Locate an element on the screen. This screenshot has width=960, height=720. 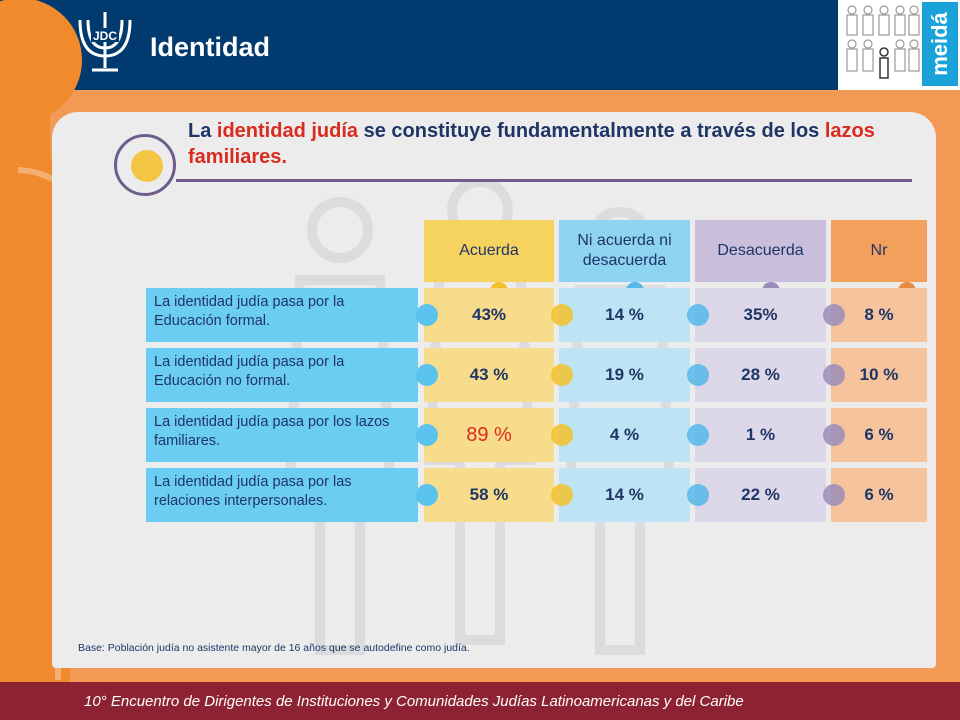
column-header-label: Nr is located at coordinates (879, 250).